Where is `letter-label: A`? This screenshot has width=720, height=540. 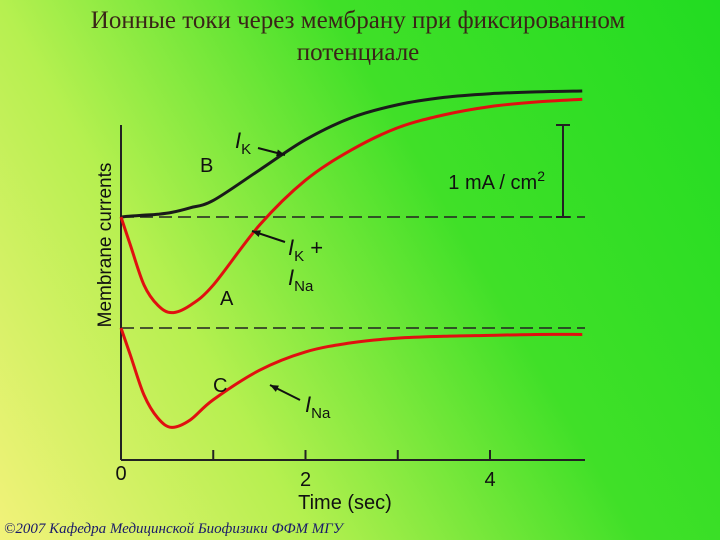 letter-label: A is located at coordinates (227, 299).